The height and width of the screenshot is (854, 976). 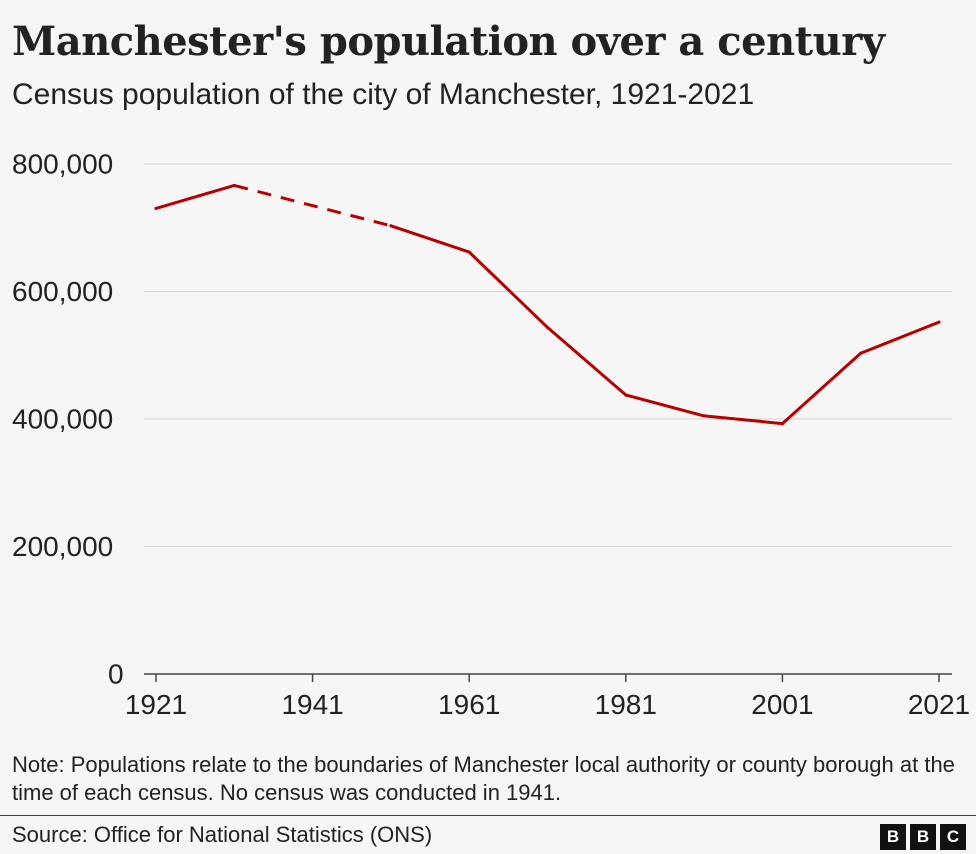 What do you see at coordinates (156, 704) in the screenshot?
I see `x-tick-label: 1921` at bounding box center [156, 704].